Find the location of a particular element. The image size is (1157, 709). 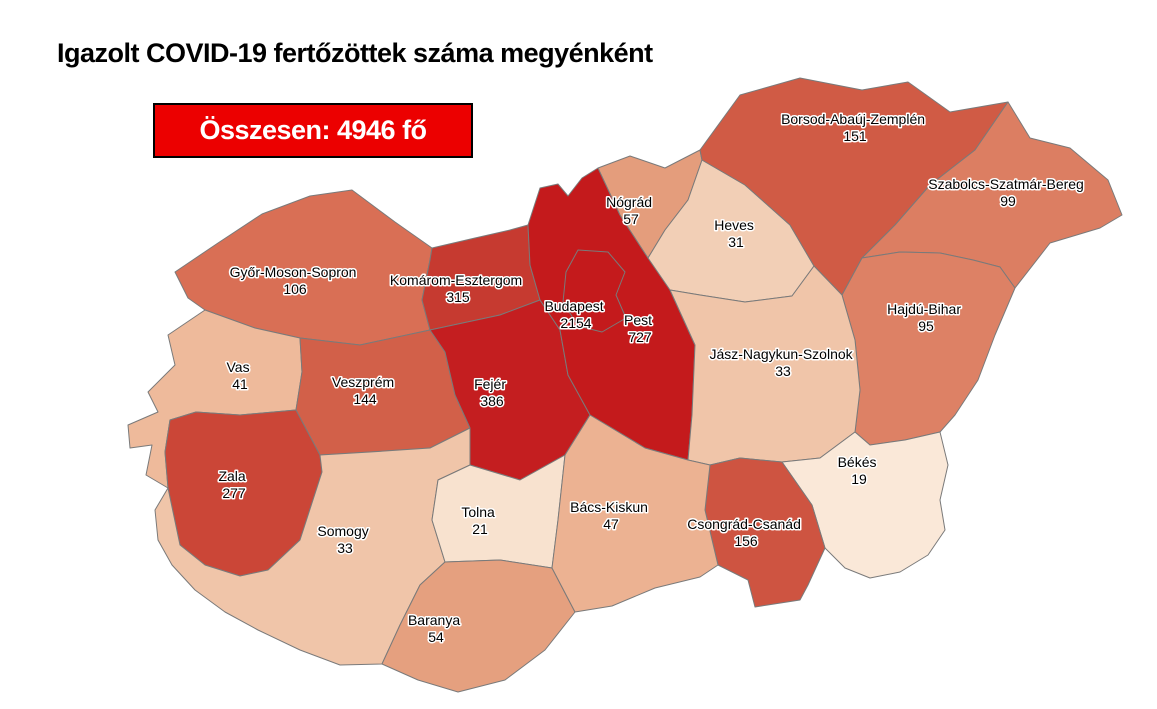

county-shape-baranya is located at coordinates (478, 626).